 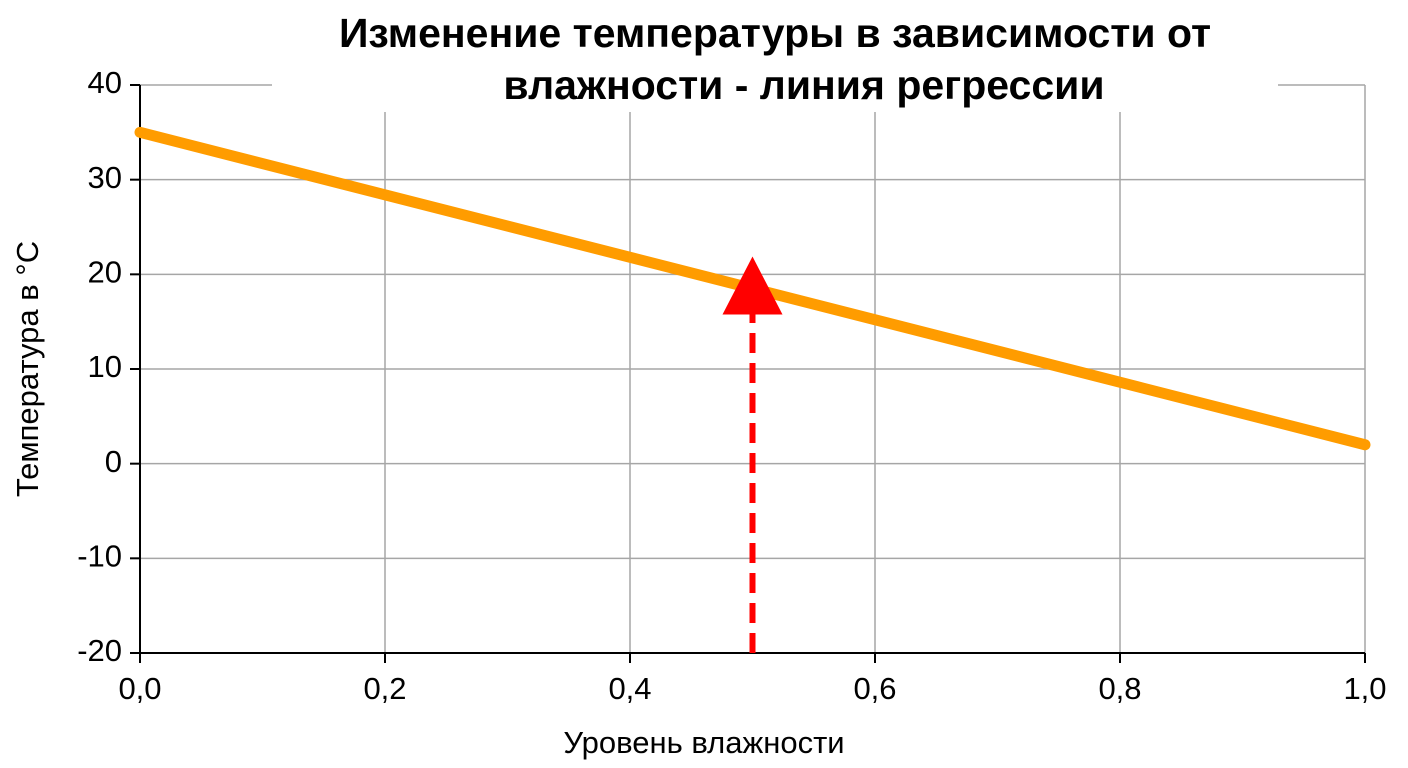 What do you see at coordinates (803, 85) in the screenshot?
I see `chart-title: влажности - линия регрессии` at bounding box center [803, 85].